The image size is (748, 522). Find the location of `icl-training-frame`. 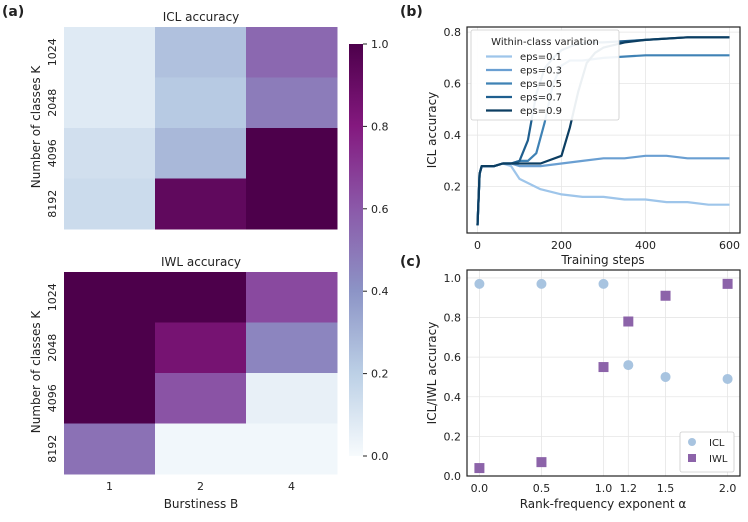

icl-training-frame is located at coordinates (603, 130).